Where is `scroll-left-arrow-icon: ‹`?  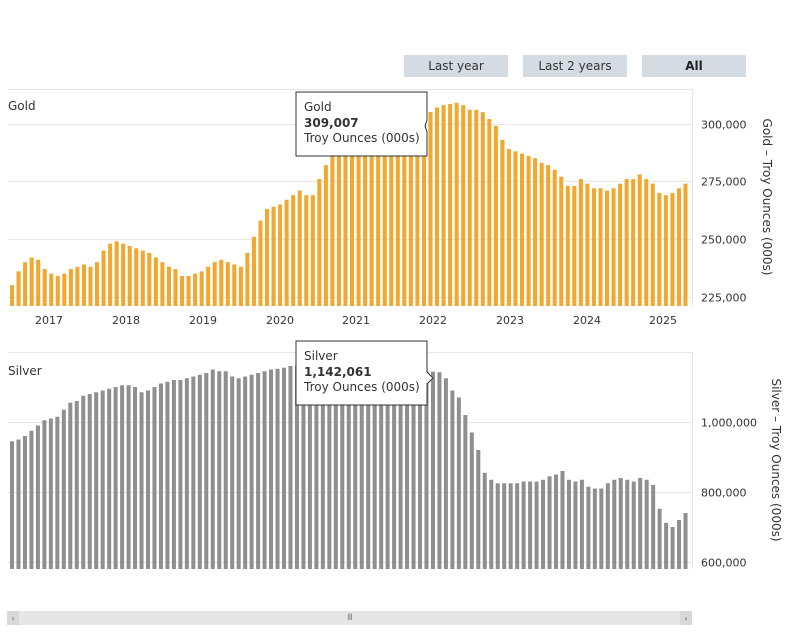 scroll-left-arrow-icon: ‹ is located at coordinates (13, 618).